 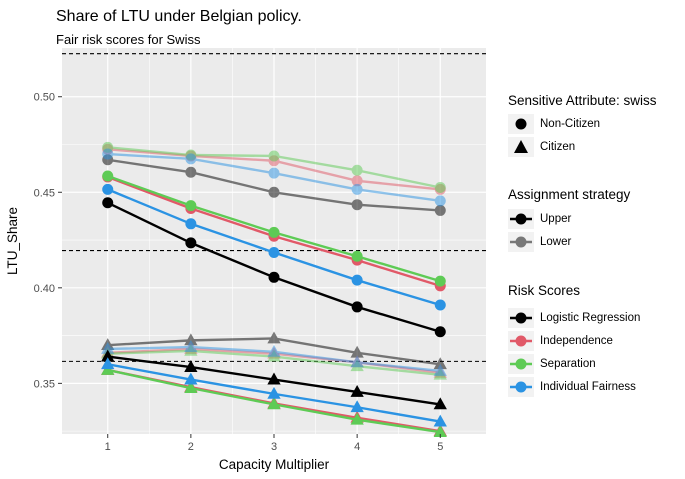 What do you see at coordinates (568, 364) in the screenshot?
I see `legend-label-separation: Separation` at bounding box center [568, 364].